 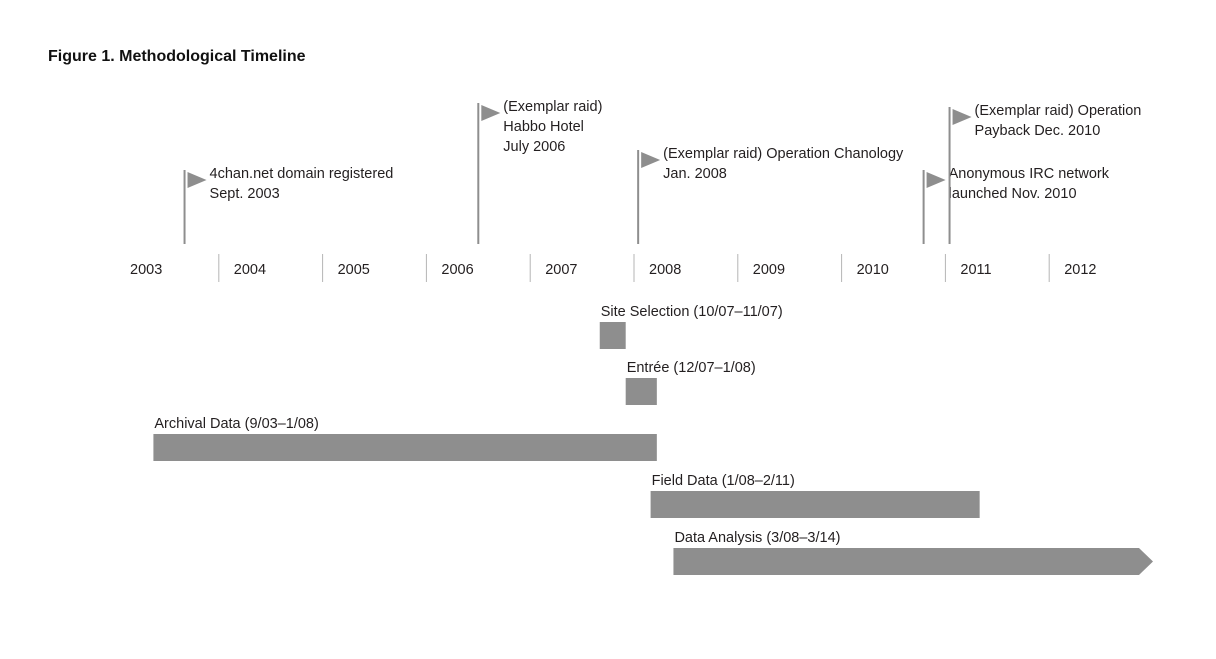 I want to click on year-label: 2012, so click(x=1080, y=270).